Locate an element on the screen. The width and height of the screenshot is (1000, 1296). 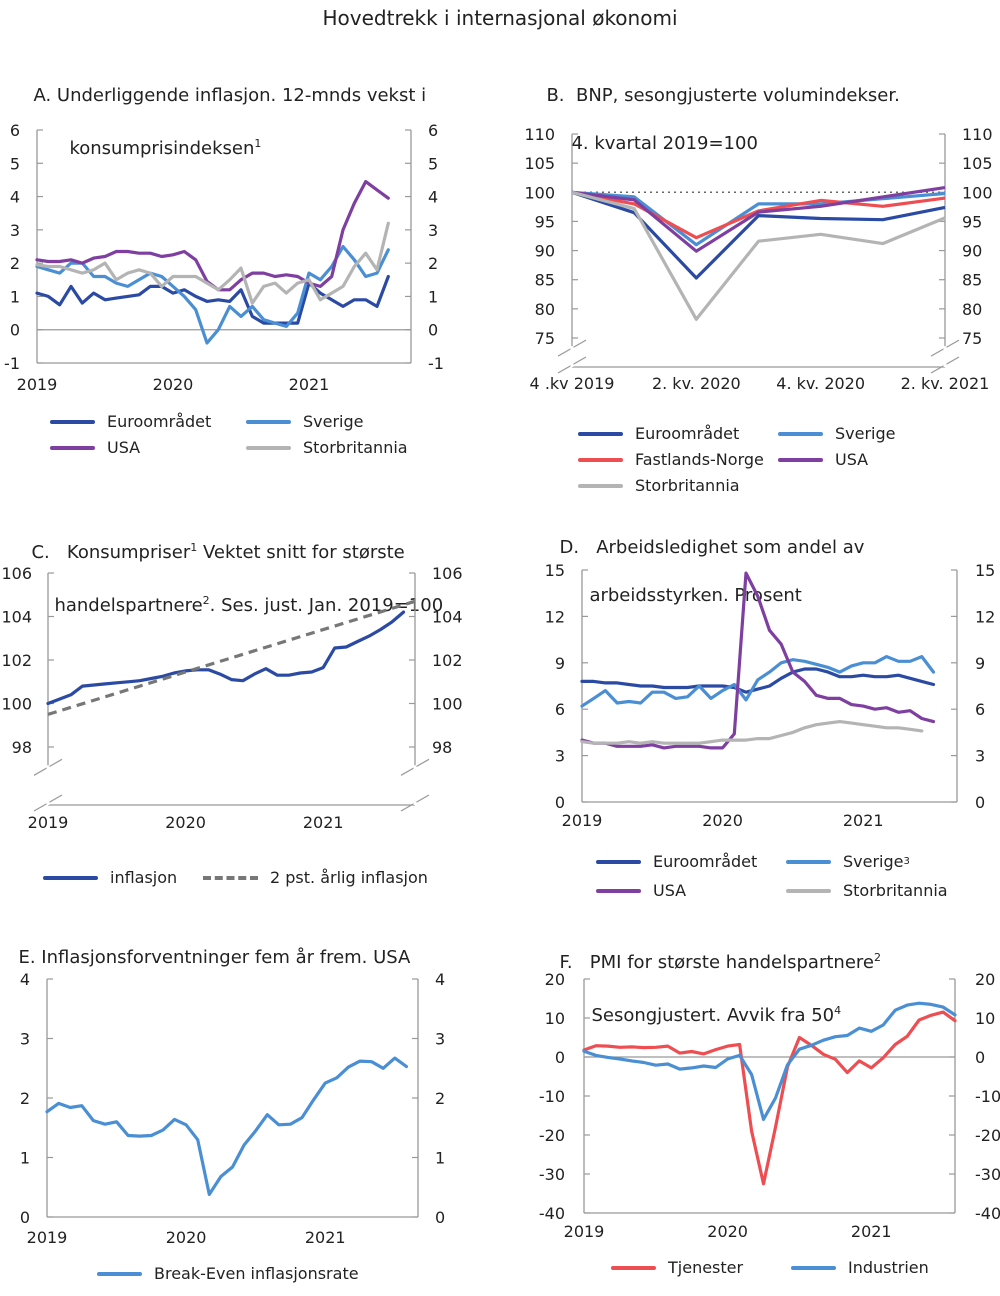
legend-item-norge: Fastlands-Norge is located at coordinates (671, 459).